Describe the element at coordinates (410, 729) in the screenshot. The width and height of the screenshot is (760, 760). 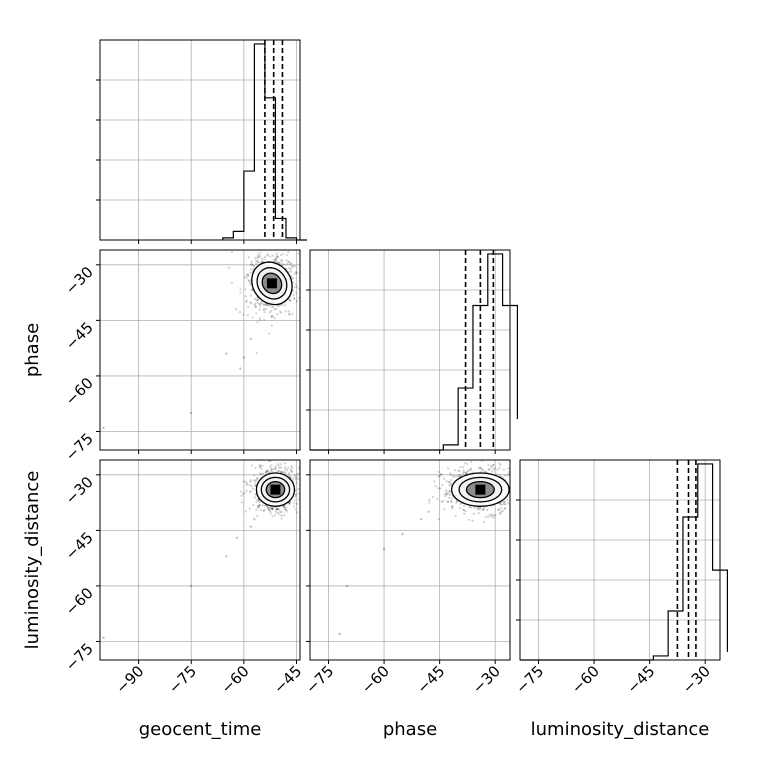
I see `x-axis-label-phase: phase` at that location.